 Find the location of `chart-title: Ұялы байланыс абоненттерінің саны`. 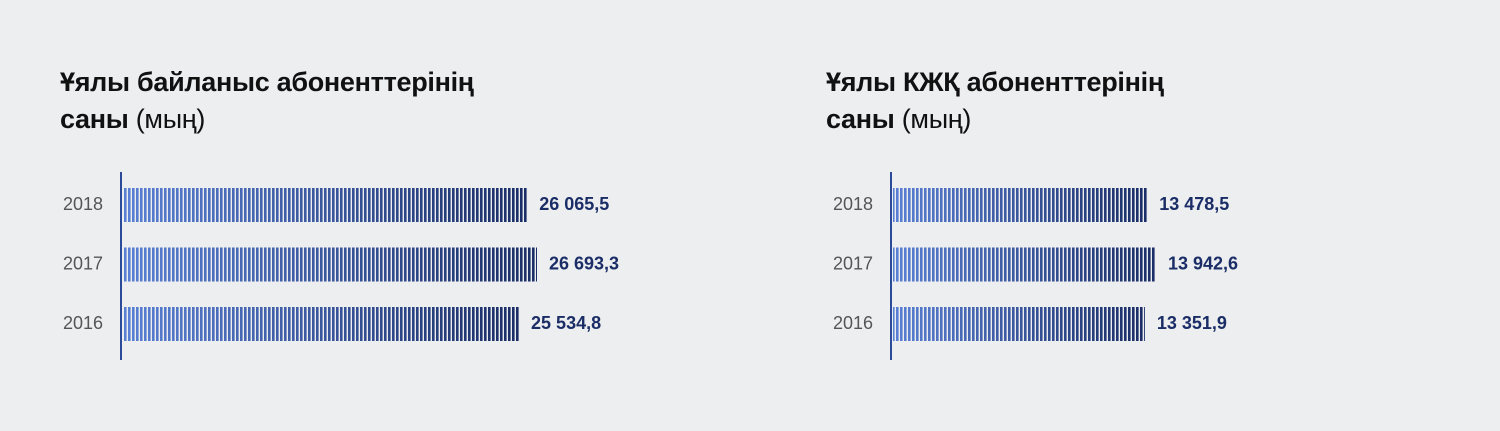

chart-title: Ұялы байланыс абоненттерінің саны is located at coordinates (267, 100).